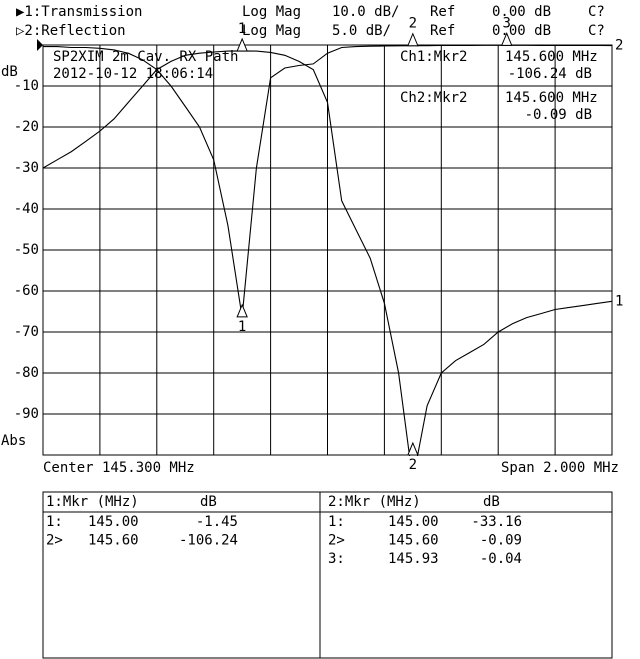 The image size is (640, 659). Describe the element at coordinates (9, 72) in the screenshot. I see `y-axis-label: dB` at that location.